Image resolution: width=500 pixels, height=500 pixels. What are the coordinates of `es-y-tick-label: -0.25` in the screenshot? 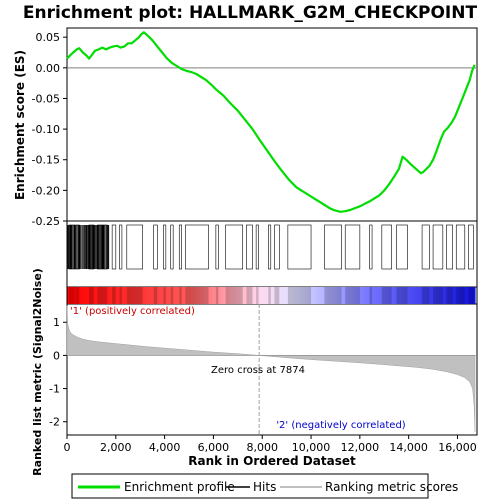 It's located at (46, 221).